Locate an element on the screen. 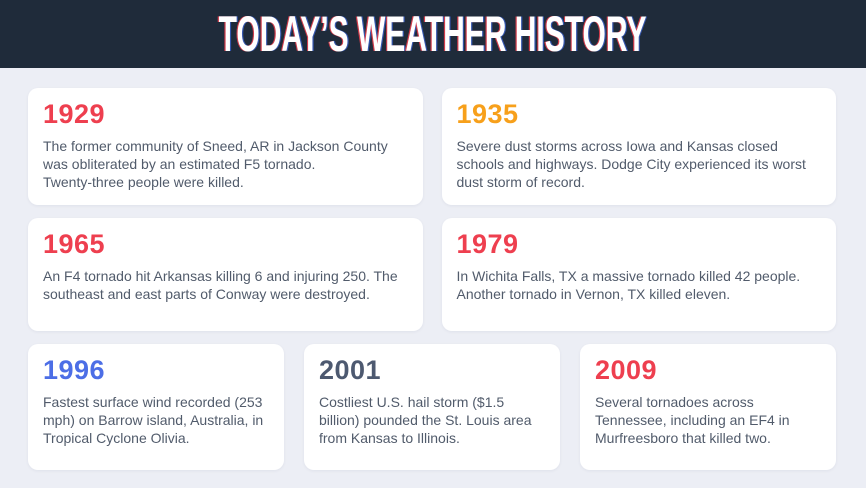  event-year: 1965 is located at coordinates (74, 244).